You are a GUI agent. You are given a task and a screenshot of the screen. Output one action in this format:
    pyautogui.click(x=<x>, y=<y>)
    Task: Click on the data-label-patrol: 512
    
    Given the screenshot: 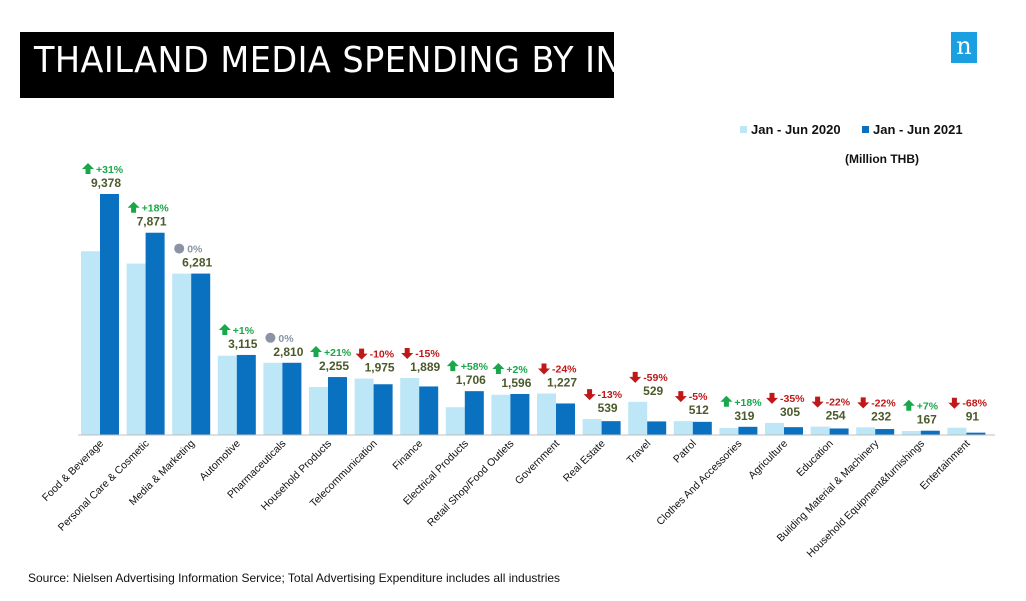 What is the action you would take?
    pyautogui.click(x=699, y=410)
    